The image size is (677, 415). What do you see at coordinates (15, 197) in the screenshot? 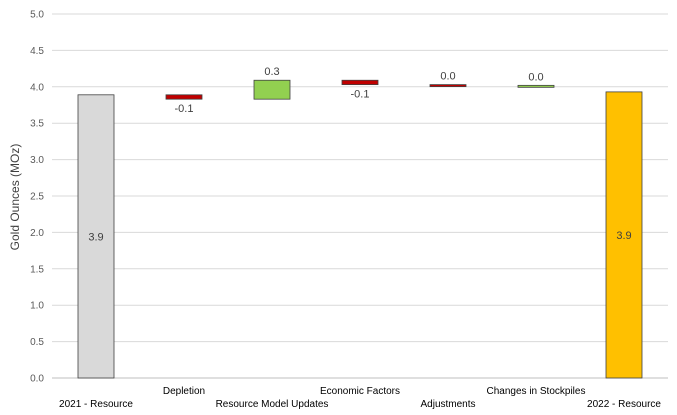
I see `y-axis-title: Gold Ounces (MOz)` at bounding box center [15, 197].